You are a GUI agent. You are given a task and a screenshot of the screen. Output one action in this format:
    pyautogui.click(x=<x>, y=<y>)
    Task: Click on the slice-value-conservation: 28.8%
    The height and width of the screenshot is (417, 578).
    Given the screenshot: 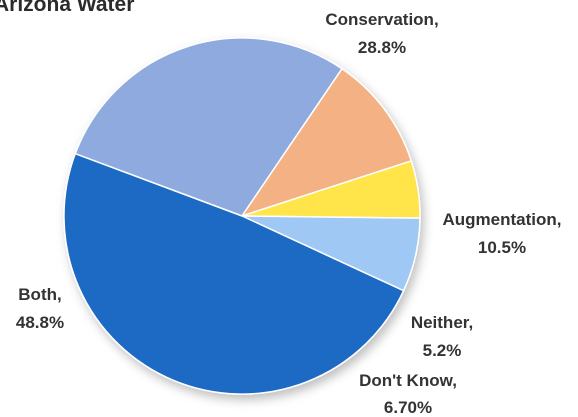 What is the action you would take?
    pyautogui.click(x=382, y=47)
    